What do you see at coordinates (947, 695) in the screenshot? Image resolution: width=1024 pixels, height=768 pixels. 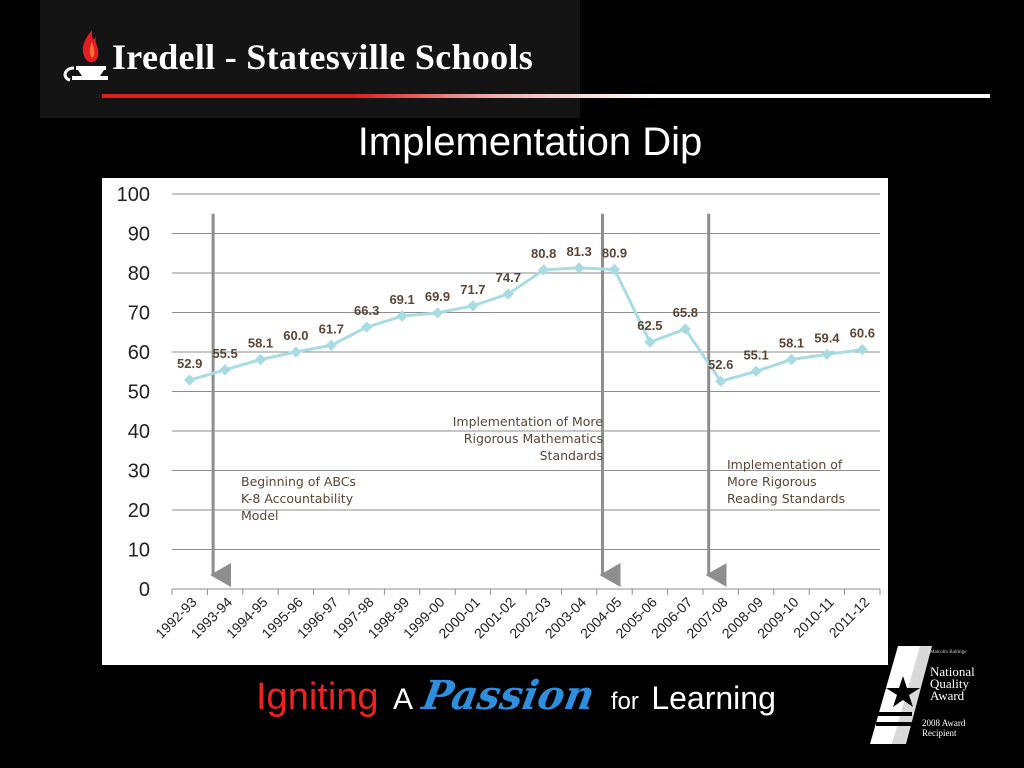 I see `award-name-line: Award` at bounding box center [947, 695].